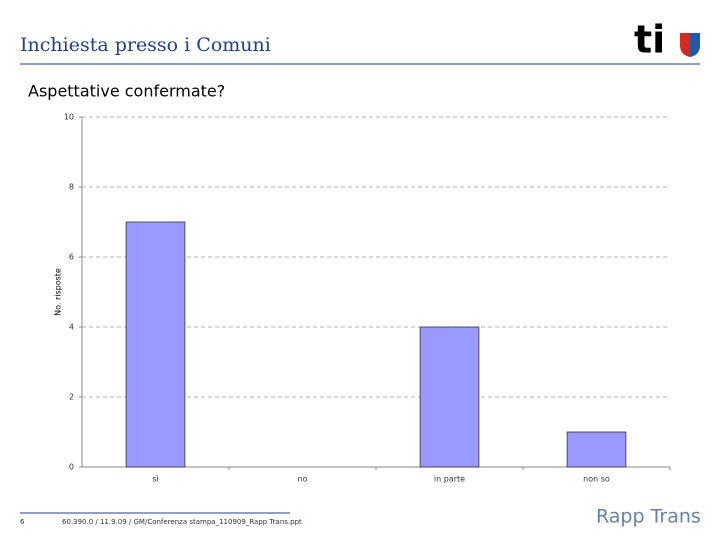 The height and width of the screenshot is (540, 720). I want to click on chart-title: Aspettative confermate?, so click(126, 91).